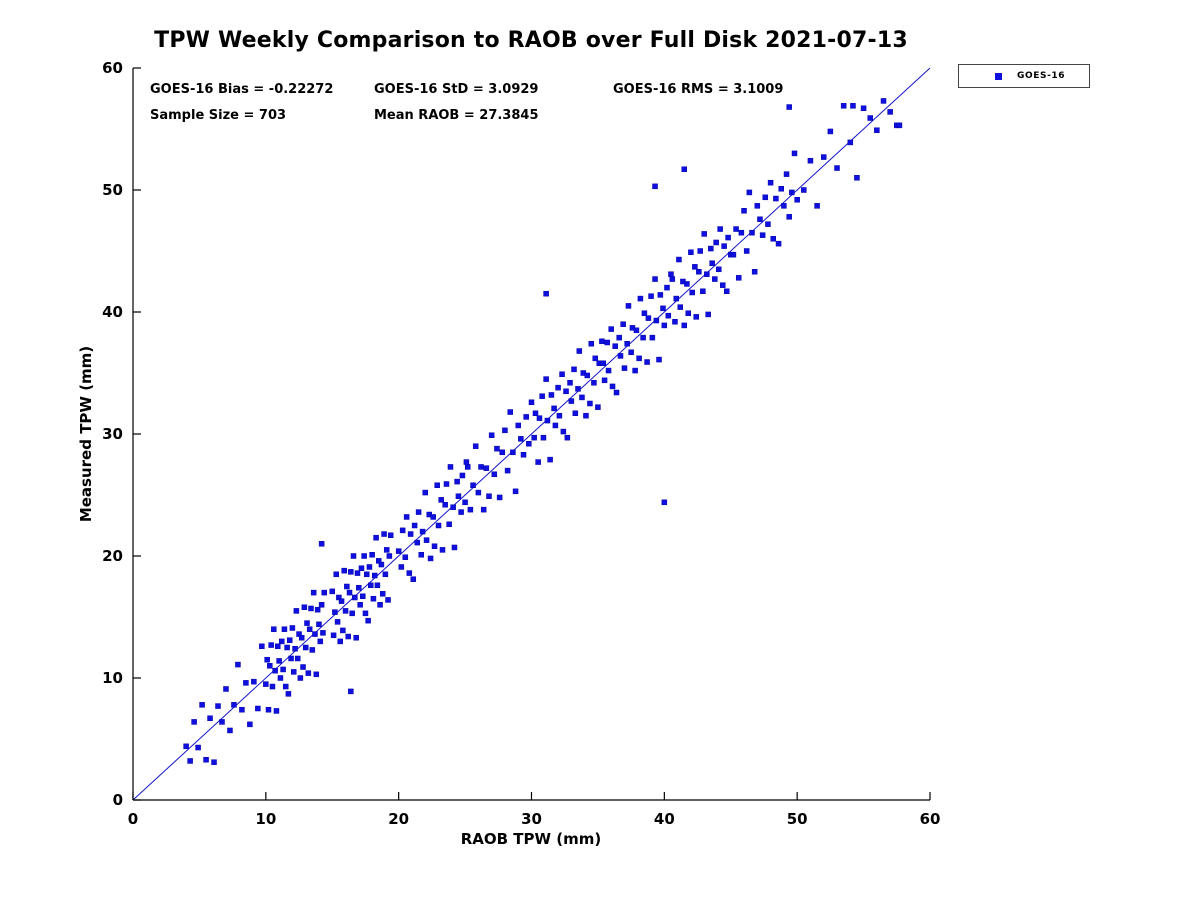 The image size is (1200, 900). What do you see at coordinates (1041, 76) in the screenshot?
I see `legend-label: GOES-16` at bounding box center [1041, 76].